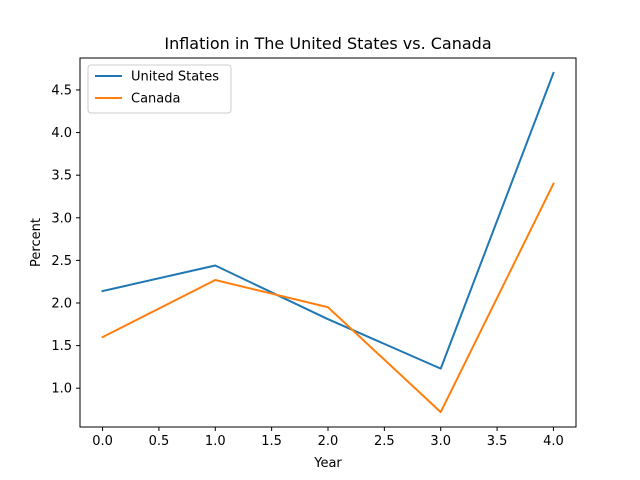 The height and width of the screenshot is (480, 640). What do you see at coordinates (61, 176) in the screenshot?
I see `y-tick-label: 3.5` at bounding box center [61, 176].